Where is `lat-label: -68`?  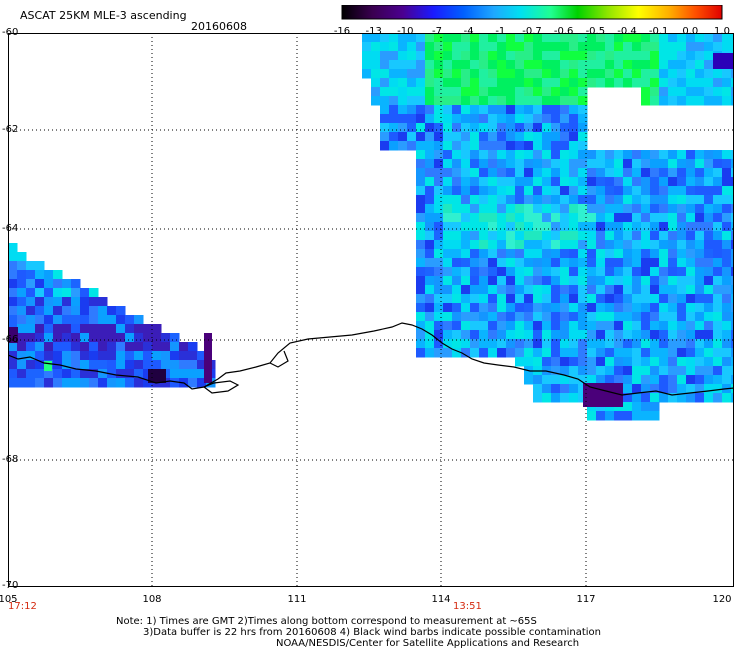 lat-label: -68 is located at coordinates (10, 459).